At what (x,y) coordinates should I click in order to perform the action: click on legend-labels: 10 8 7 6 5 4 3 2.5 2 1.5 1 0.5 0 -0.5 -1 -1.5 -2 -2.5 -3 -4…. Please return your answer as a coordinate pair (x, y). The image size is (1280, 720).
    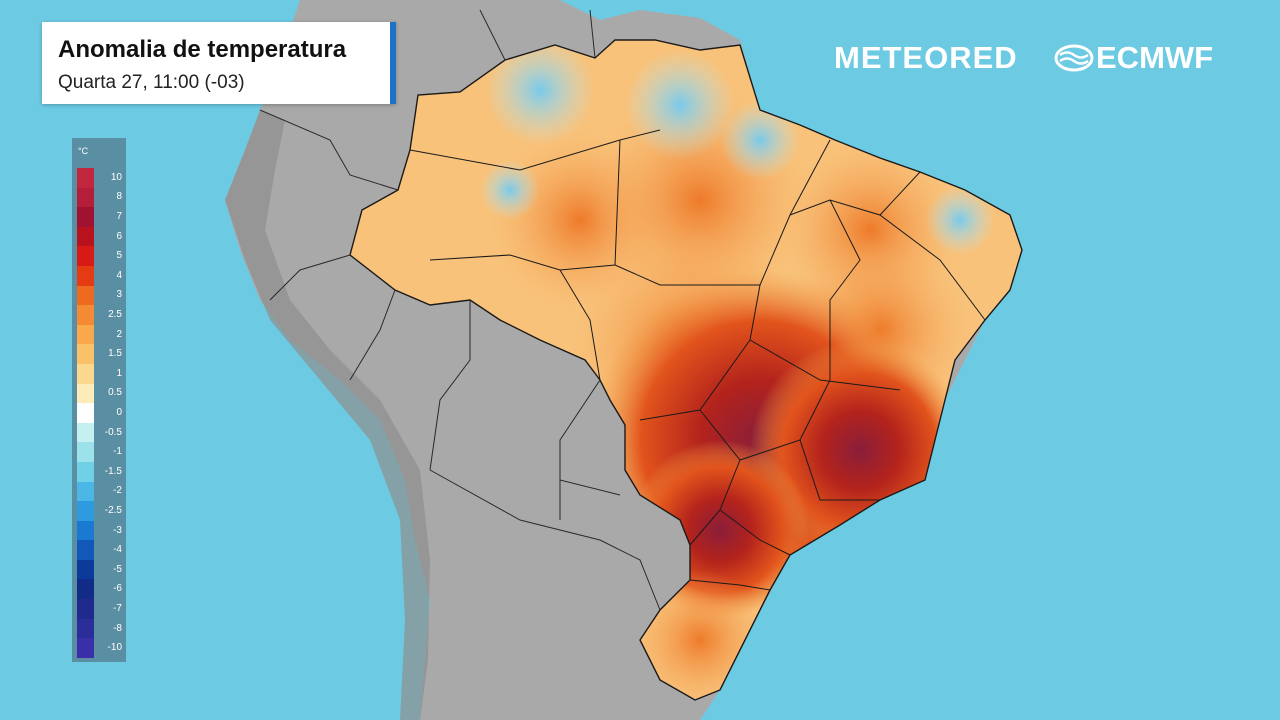
    Looking at the image, I should click on (110, 413).